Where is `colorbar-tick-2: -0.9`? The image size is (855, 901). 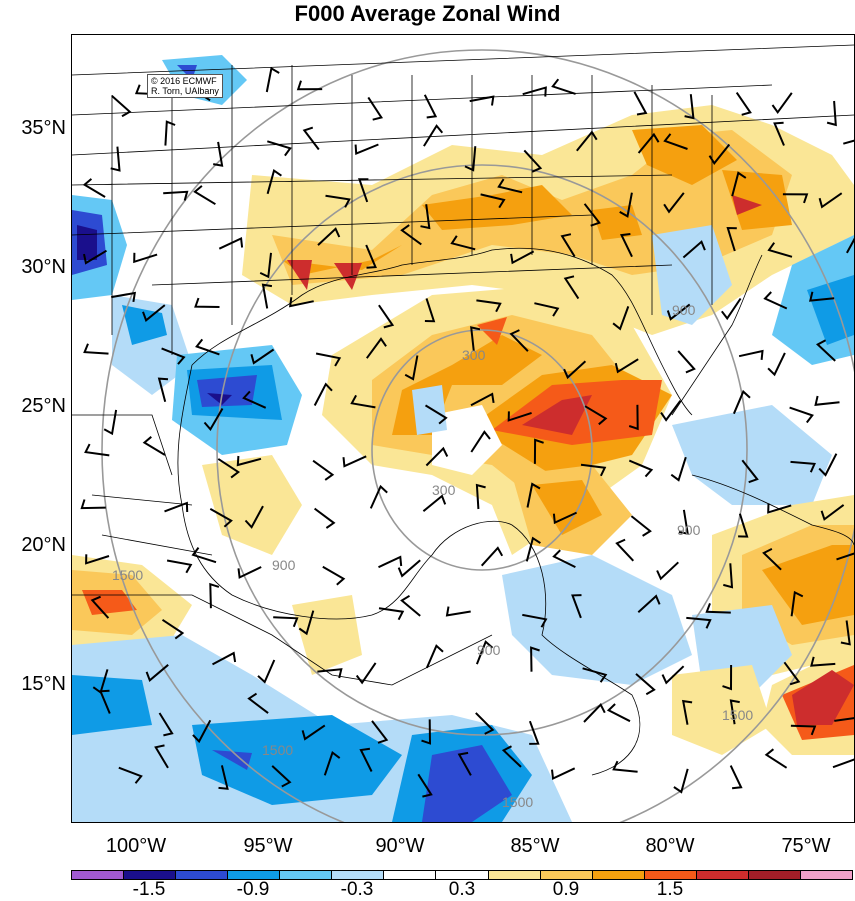 colorbar-tick-2: -0.9 is located at coordinates (253, 889).